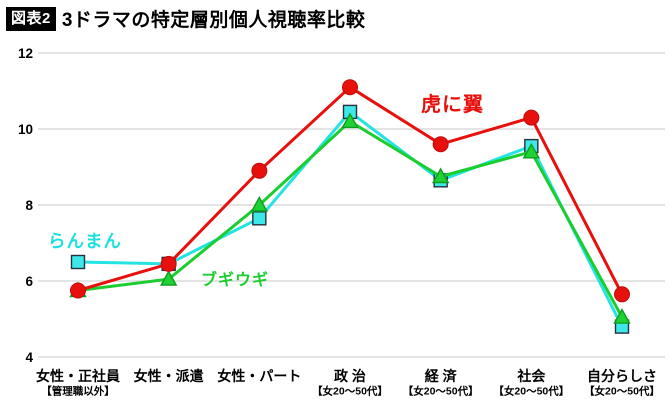 This screenshot has height=402, width=670. I want to click on y-tick-label: 12, so click(25, 53).